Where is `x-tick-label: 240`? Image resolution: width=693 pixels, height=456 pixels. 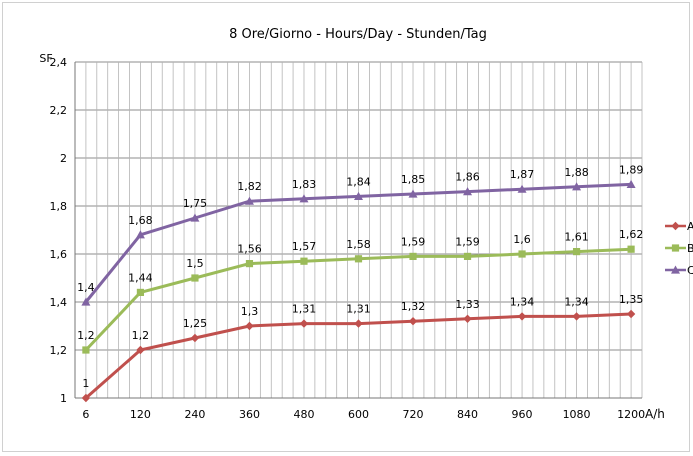 x-tick-label: 240 is located at coordinates (194, 414).